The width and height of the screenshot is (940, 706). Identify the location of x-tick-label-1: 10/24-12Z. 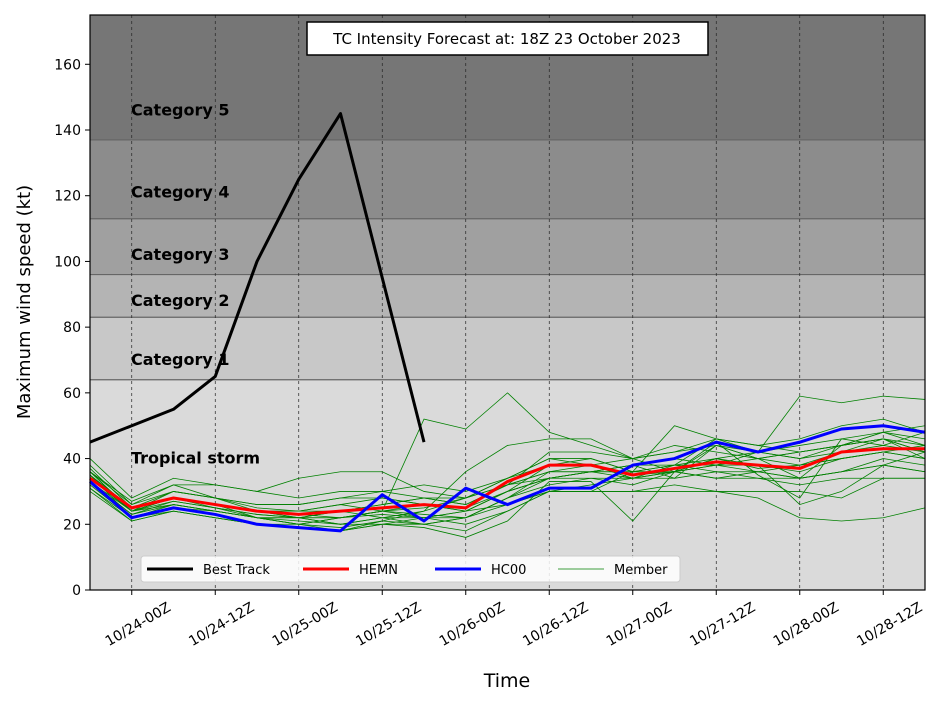
(221, 625).